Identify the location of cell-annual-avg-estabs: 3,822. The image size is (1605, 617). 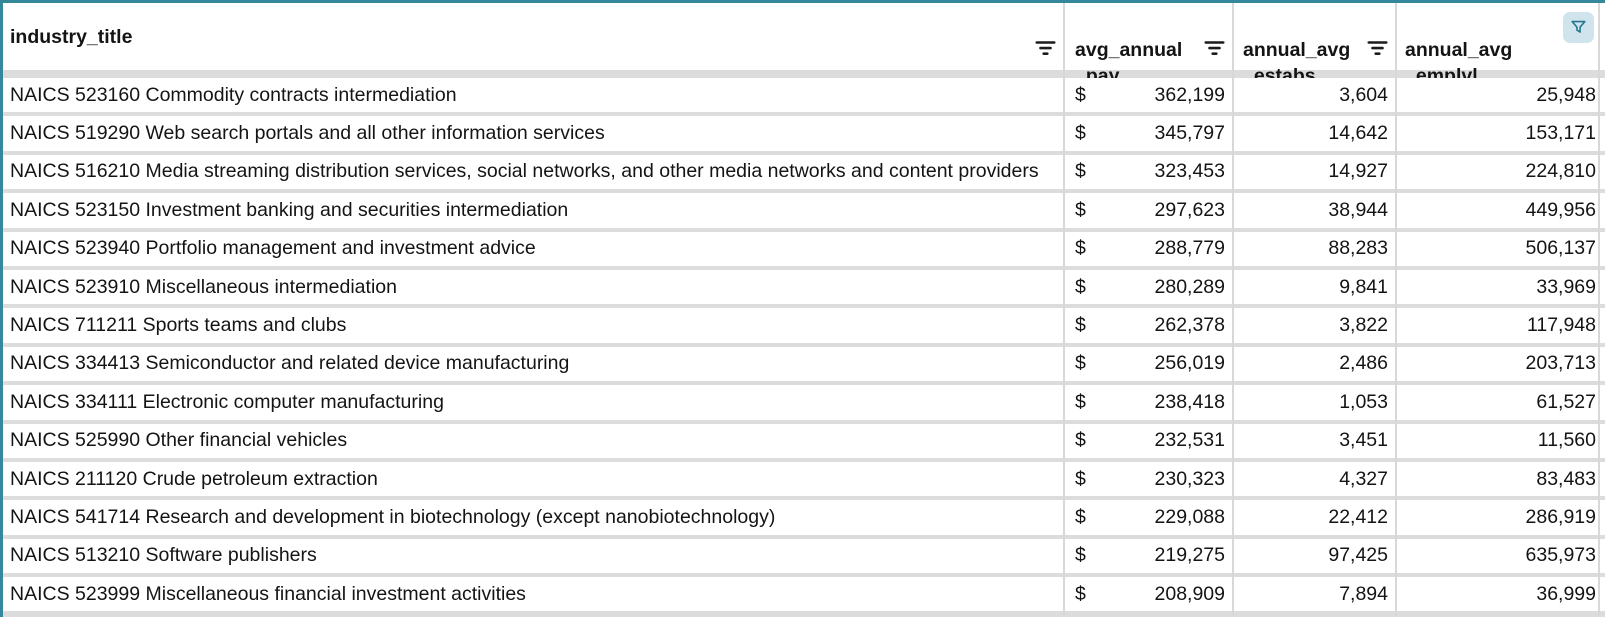
(1315, 325).